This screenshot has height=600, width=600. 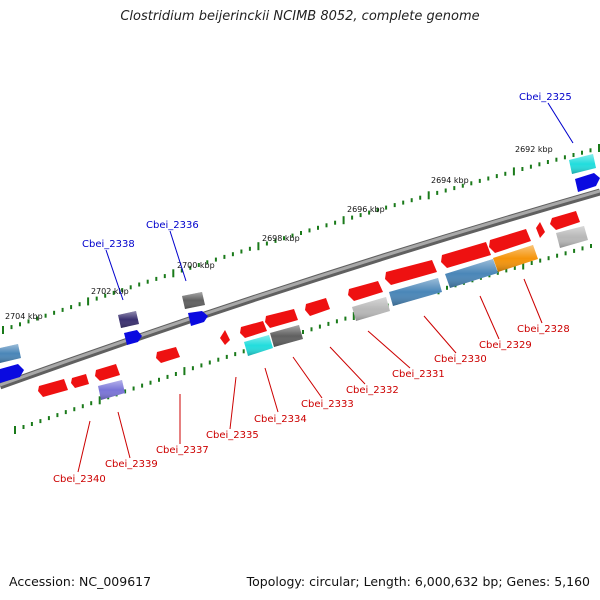 I want to click on scale-label-2700: 2700 kbp, so click(x=196, y=265).